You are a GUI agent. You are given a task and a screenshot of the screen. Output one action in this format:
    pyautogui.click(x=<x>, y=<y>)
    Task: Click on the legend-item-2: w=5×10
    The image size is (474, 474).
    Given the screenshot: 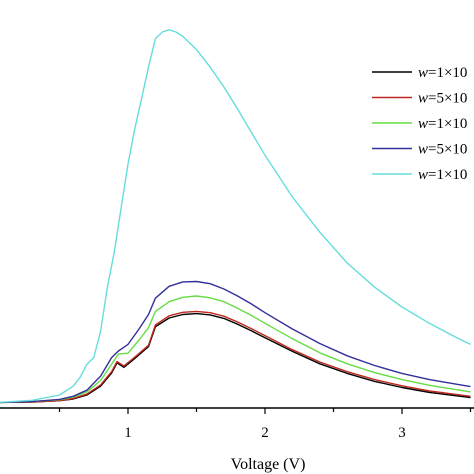 What is the action you would take?
    pyautogui.click(x=419, y=99)
    